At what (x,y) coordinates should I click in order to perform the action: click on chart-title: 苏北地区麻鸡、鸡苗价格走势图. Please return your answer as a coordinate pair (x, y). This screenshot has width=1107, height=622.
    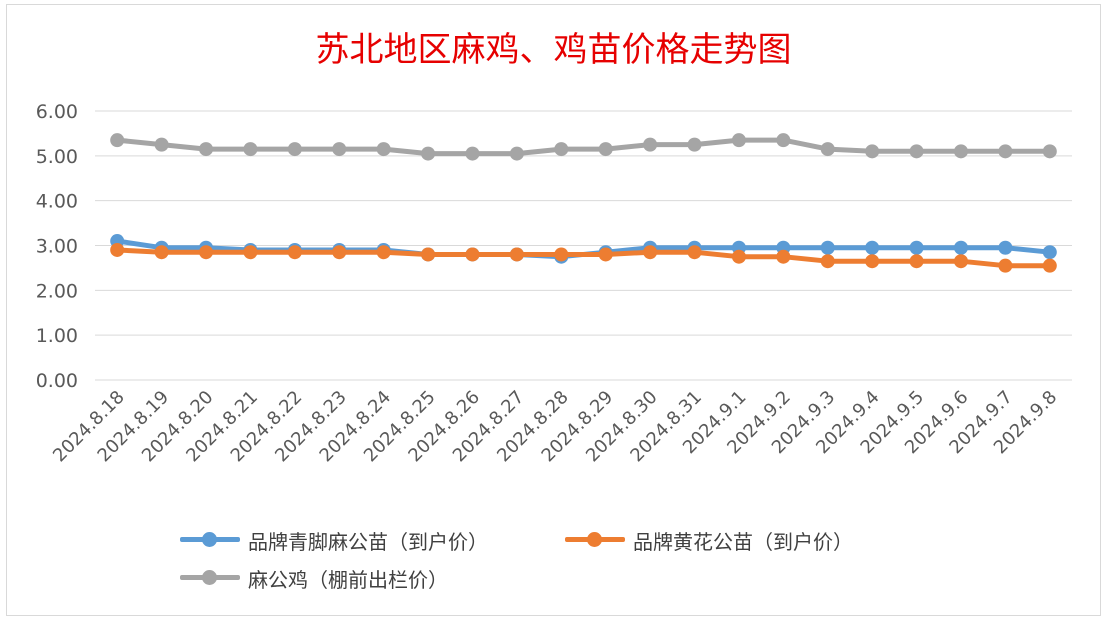
    Looking at the image, I should click on (553, 50).